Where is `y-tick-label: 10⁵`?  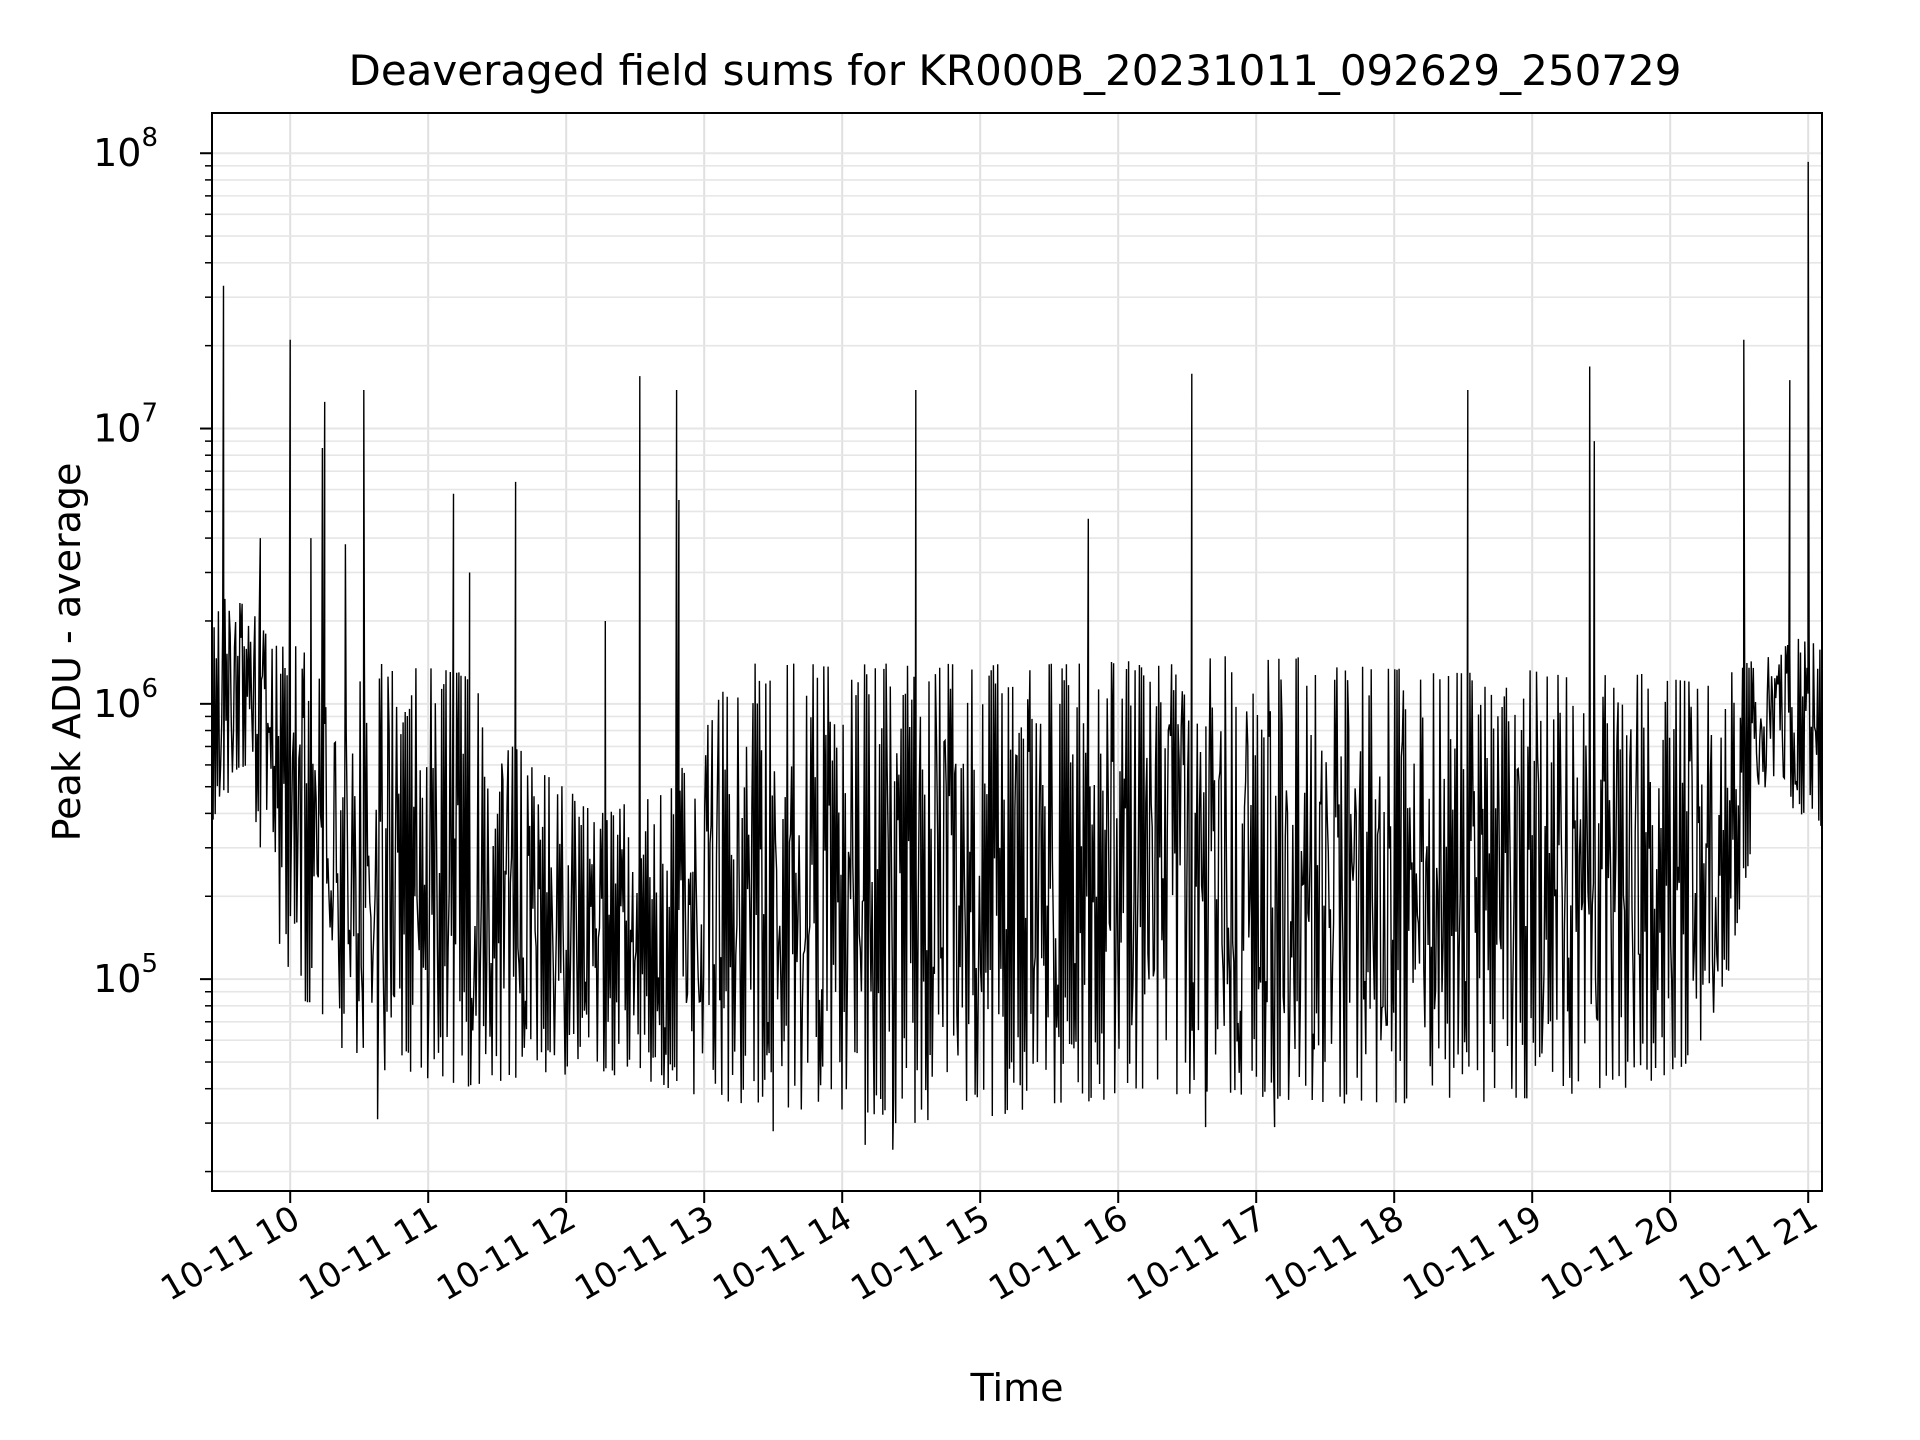
y-tick-label: 10⁵ is located at coordinates (125, 975).